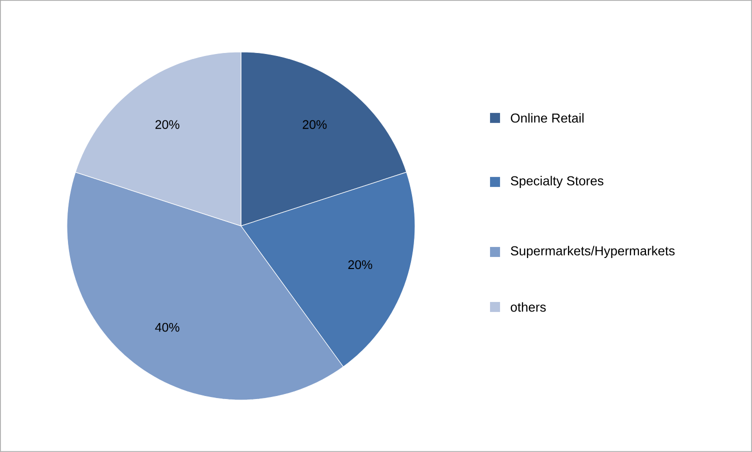 The image size is (752, 452). Describe the element at coordinates (592, 252) in the screenshot. I see `legend-label: Supermarkets/Hypermarkets` at that location.